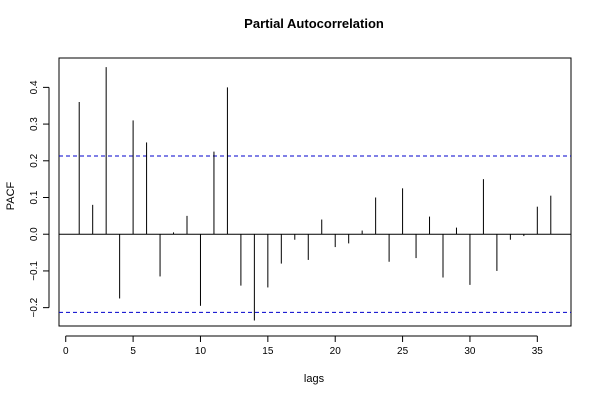 Image resolution: width=599 pixels, height=400 pixels. I want to click on x-tick-label: 35, so click(538, 351).